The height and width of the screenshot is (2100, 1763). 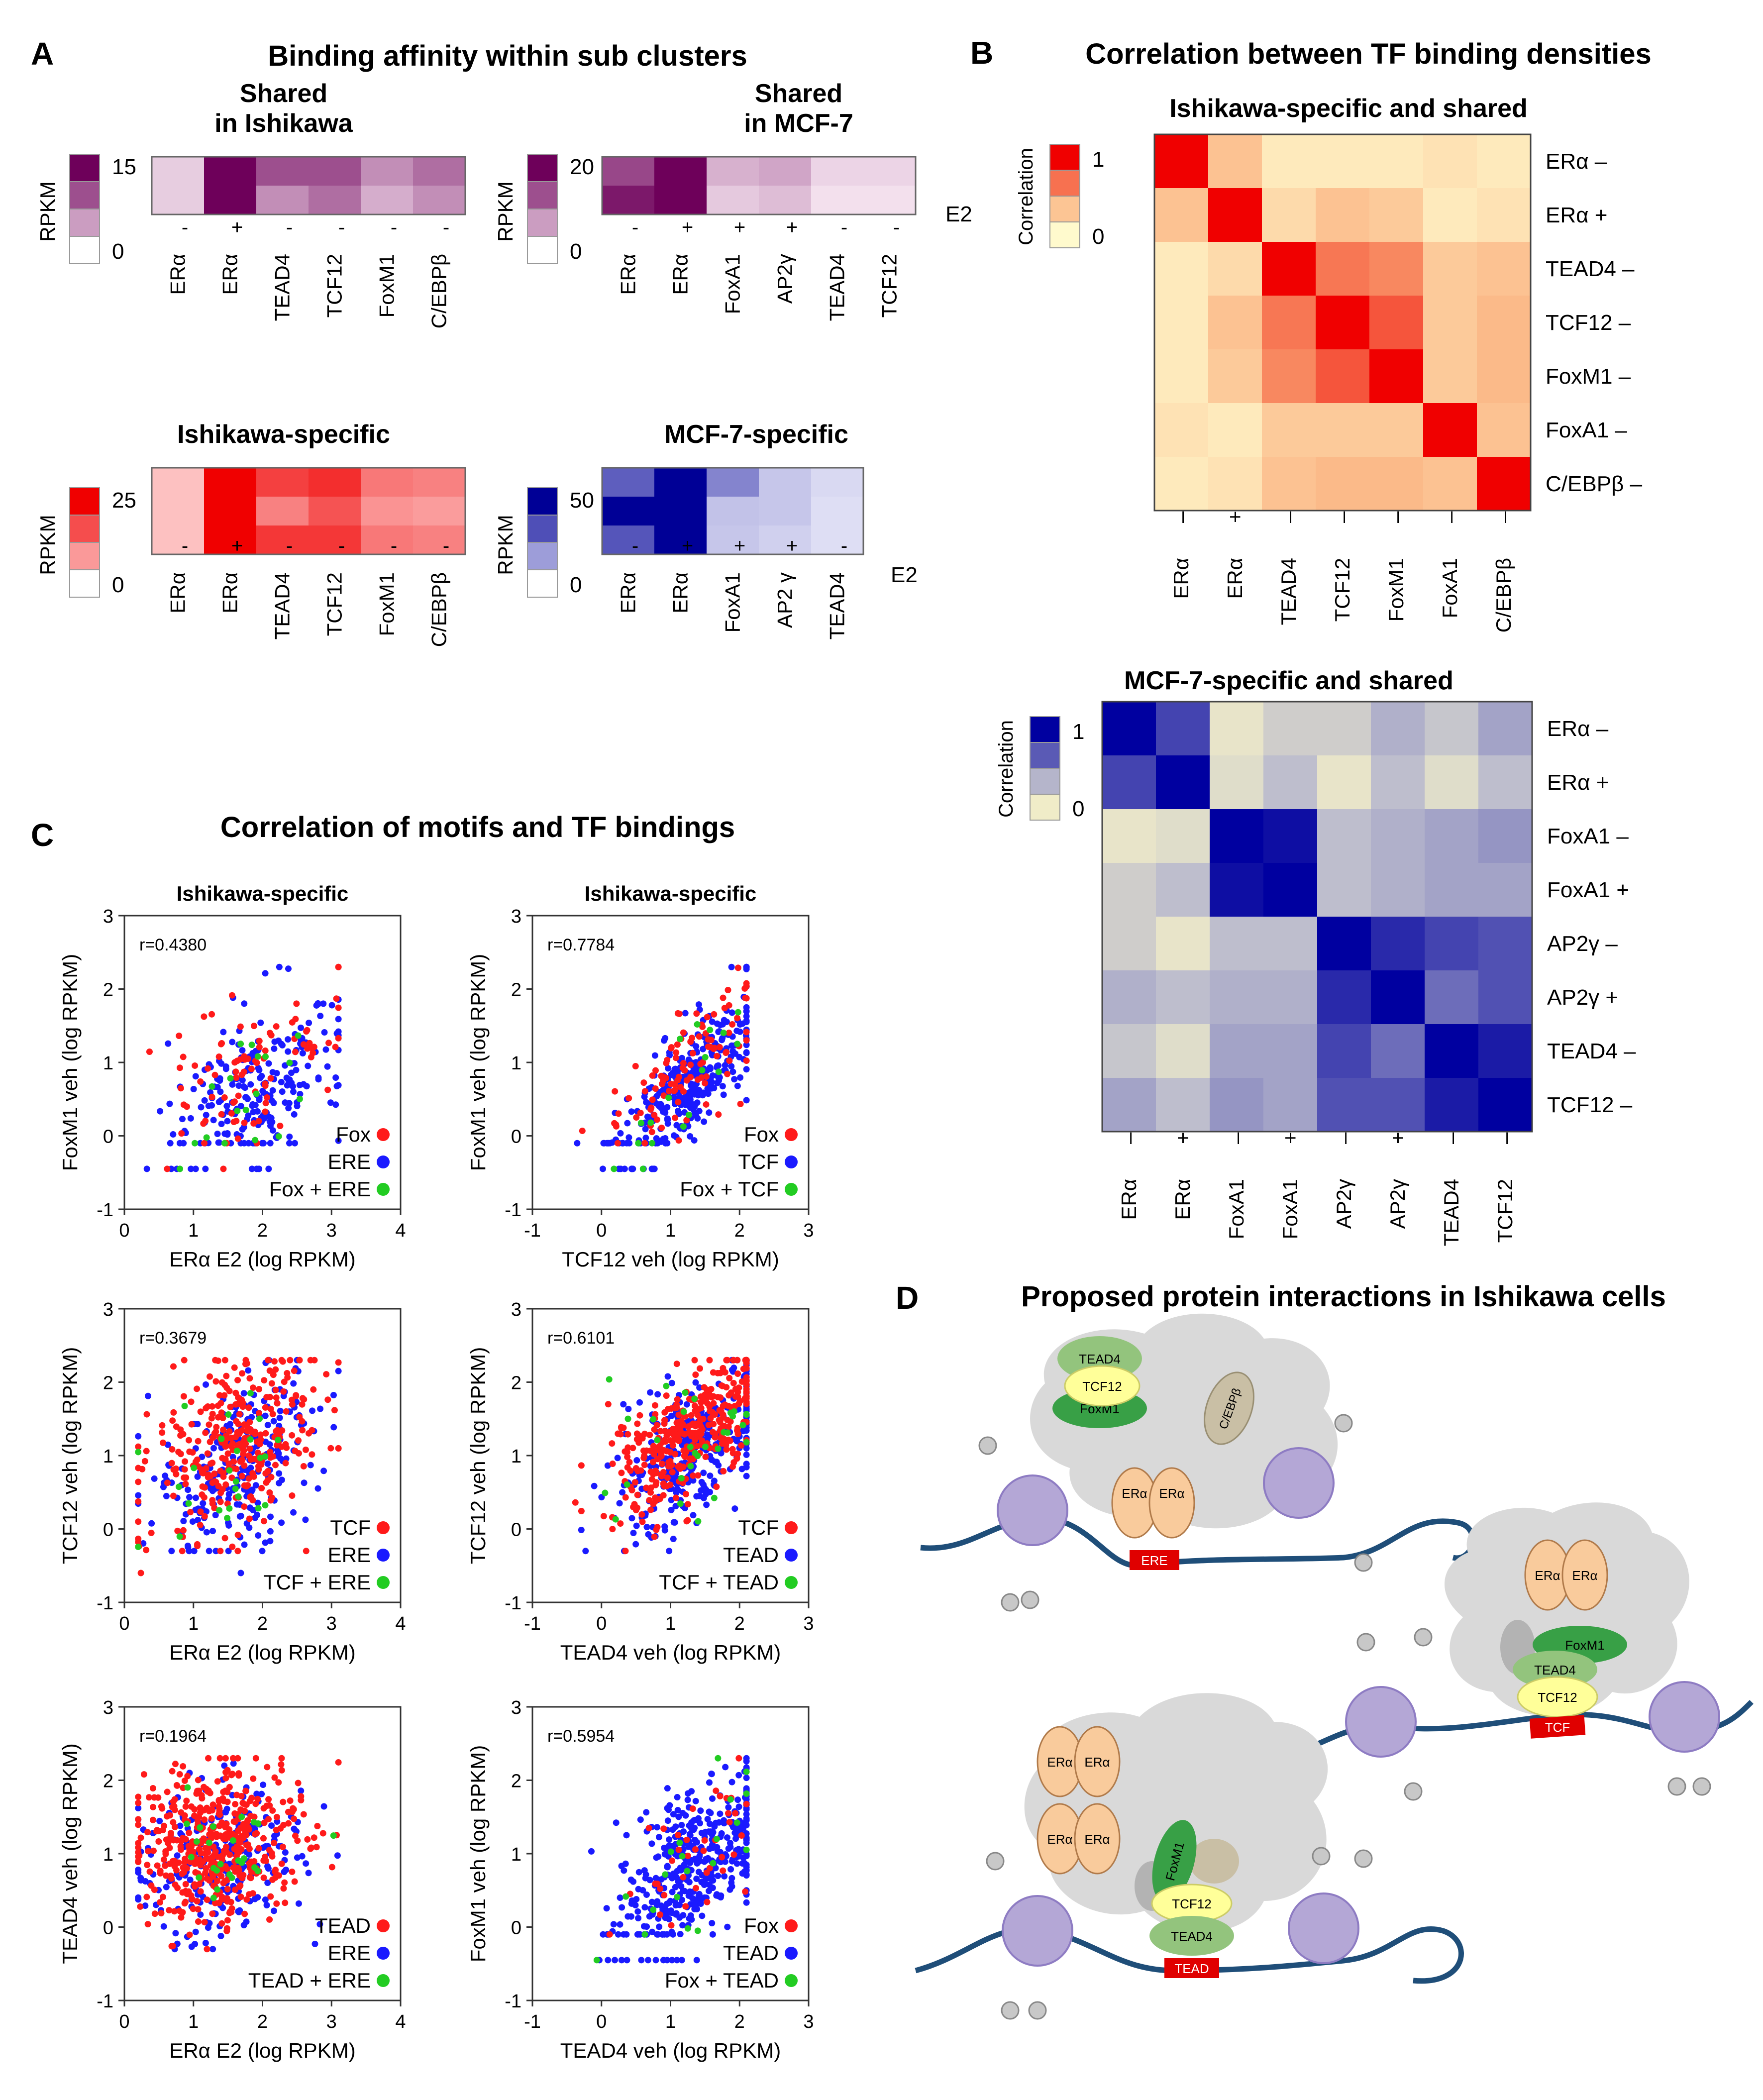 I want to click on colorbar-min-label: 0, so click(x=576, y=251).